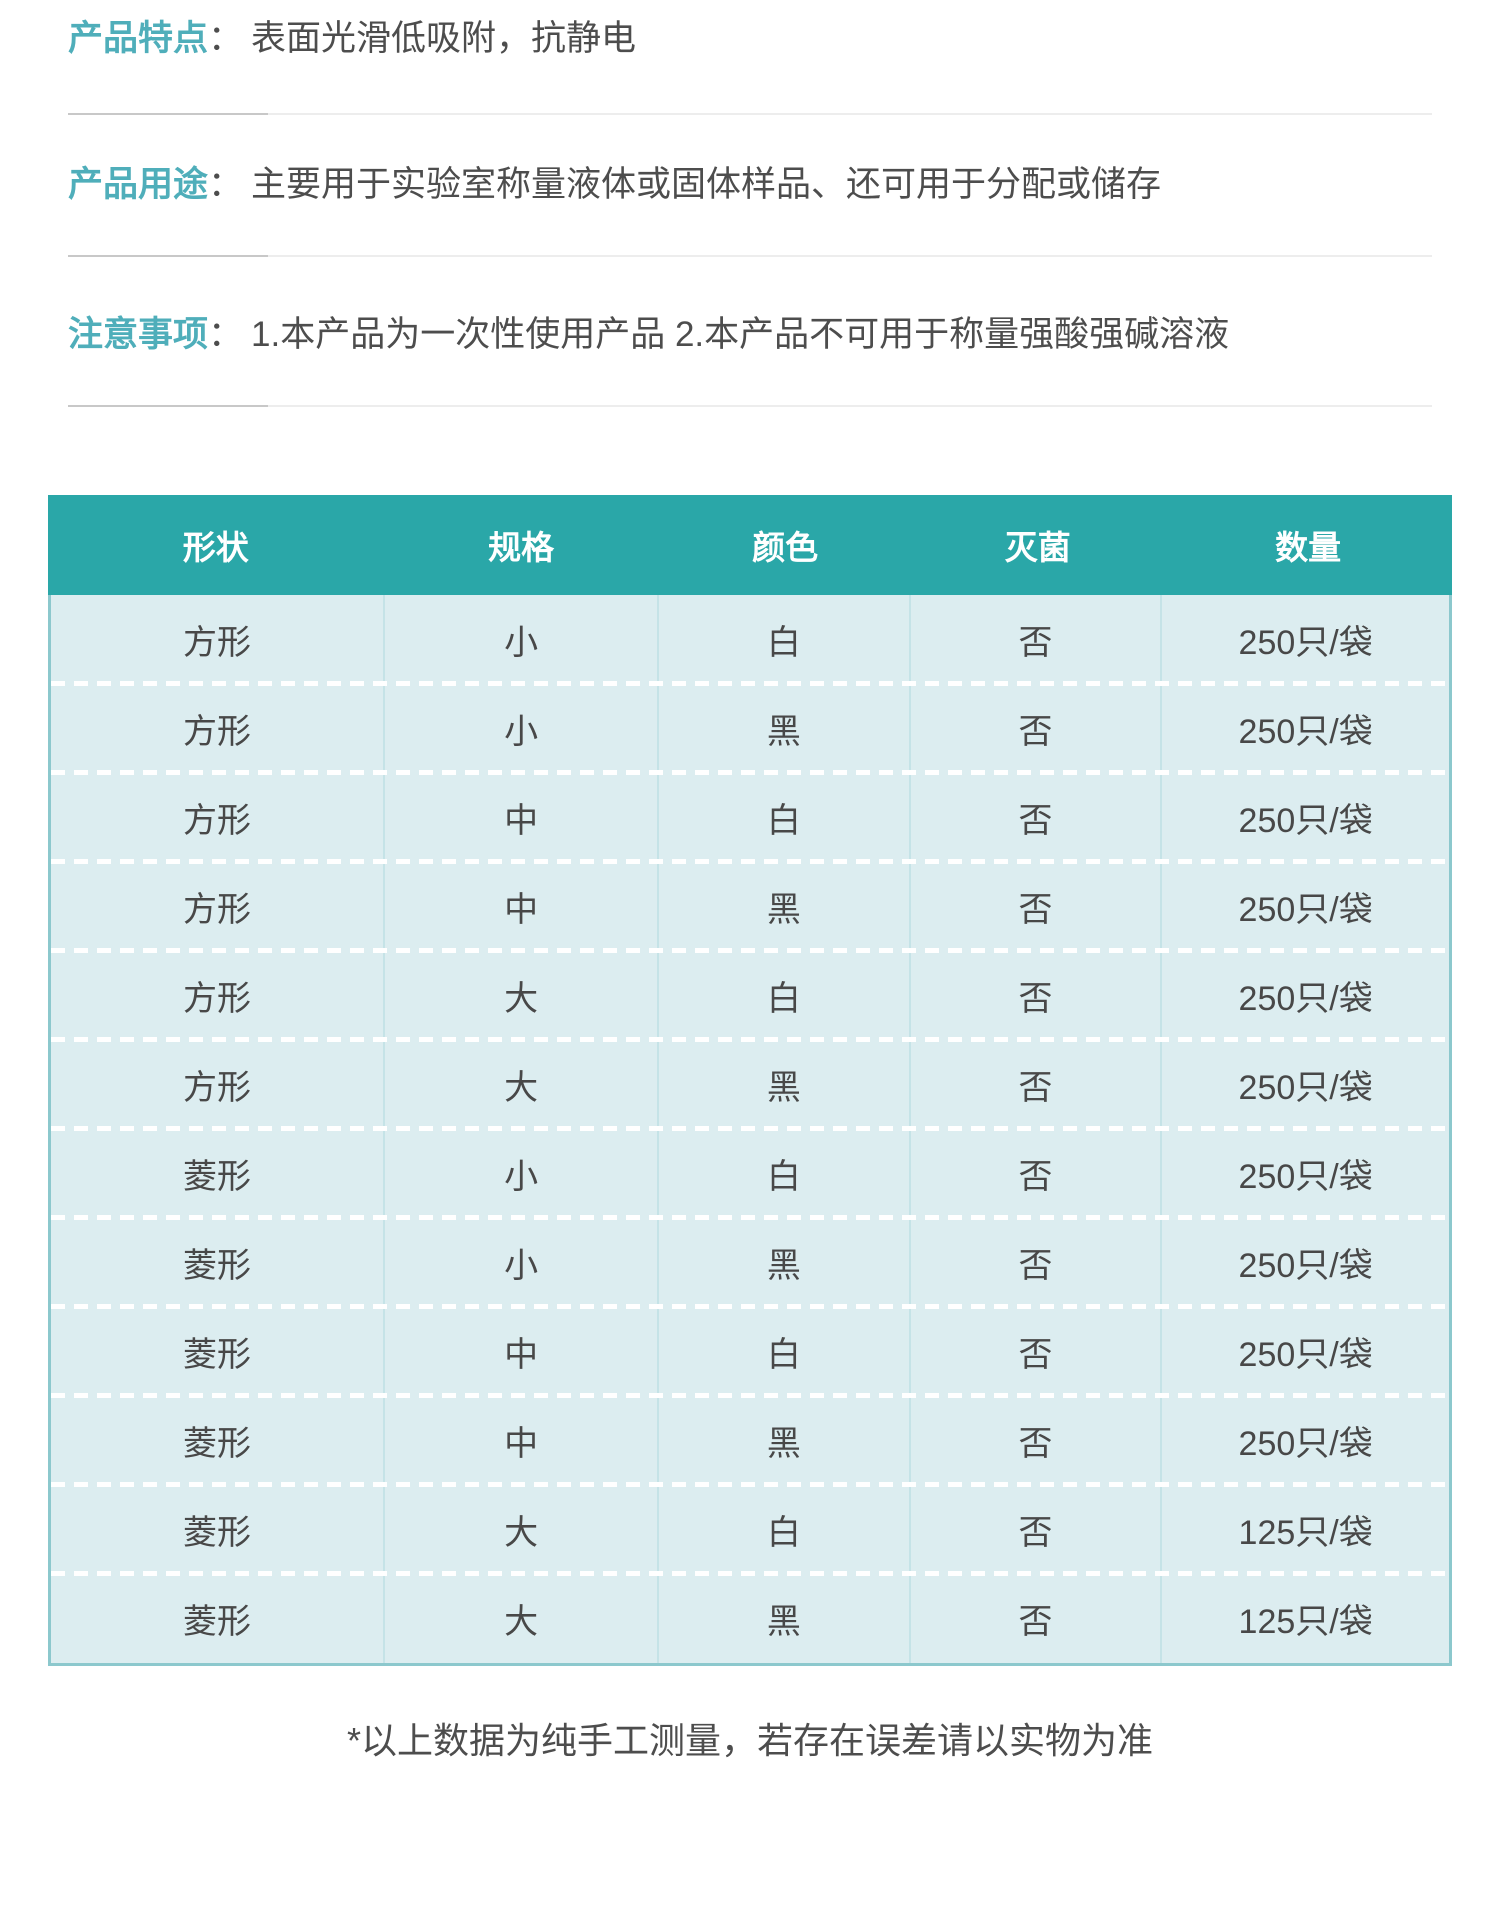 The width and height of the screenshot is (1500, 1926). What do you see at coordinates (1037, 547) in the screenshot?
I see `table-header-cell-sterile: 灭菌` at bounding box center [1037, 547].